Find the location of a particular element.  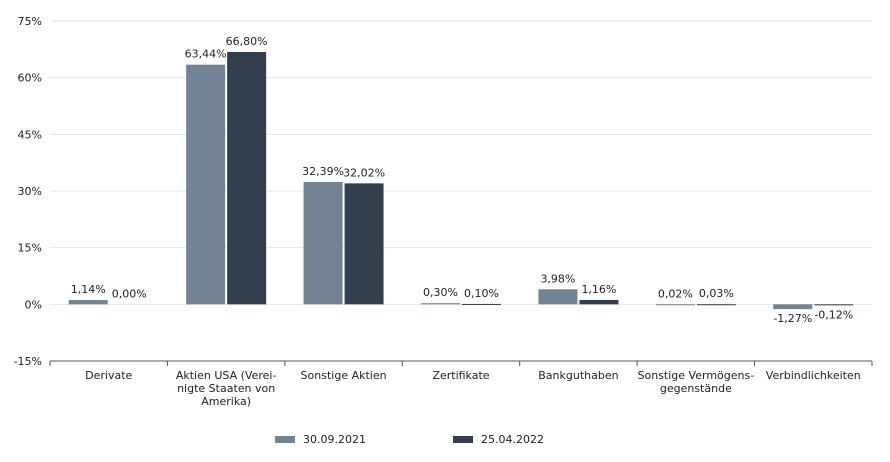

category-label: Bankguthaben is located at coordinates (578, 375).